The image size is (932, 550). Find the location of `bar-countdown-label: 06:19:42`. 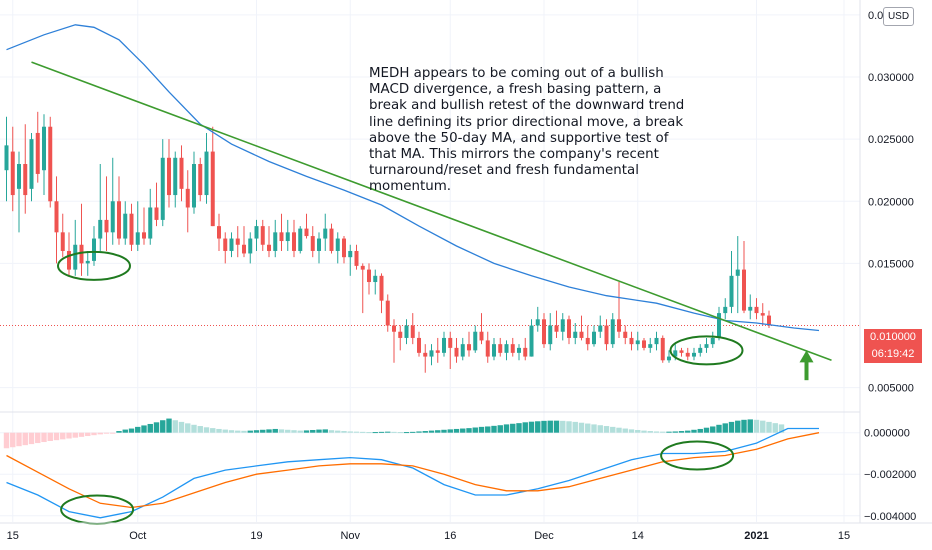

bar-countdown-label: 06:19:42 is located at coordinates (893, 354).